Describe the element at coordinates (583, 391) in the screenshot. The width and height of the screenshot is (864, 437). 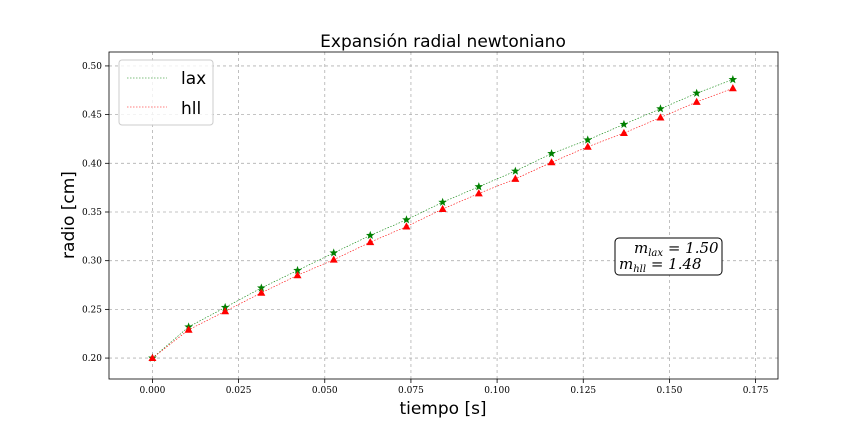
I see `x-tick-label: 0.125` at that location.